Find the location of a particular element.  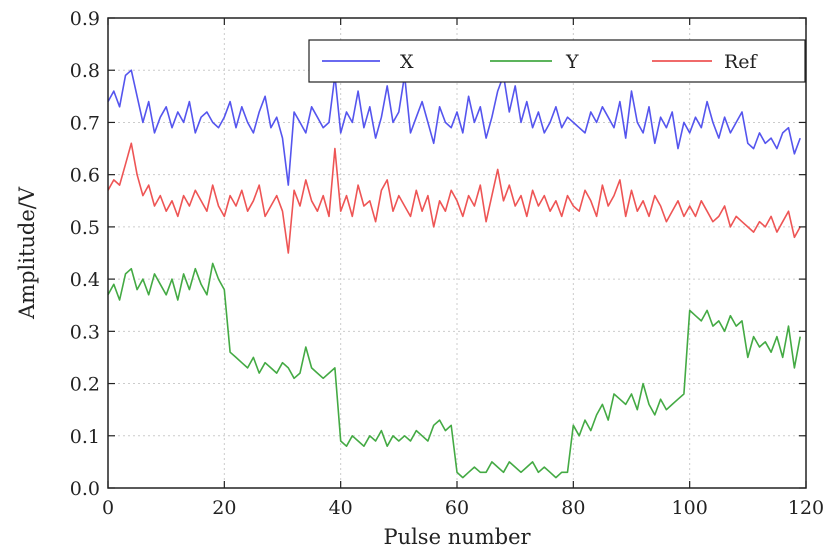

legend-box is located at coordinates (557, 61).